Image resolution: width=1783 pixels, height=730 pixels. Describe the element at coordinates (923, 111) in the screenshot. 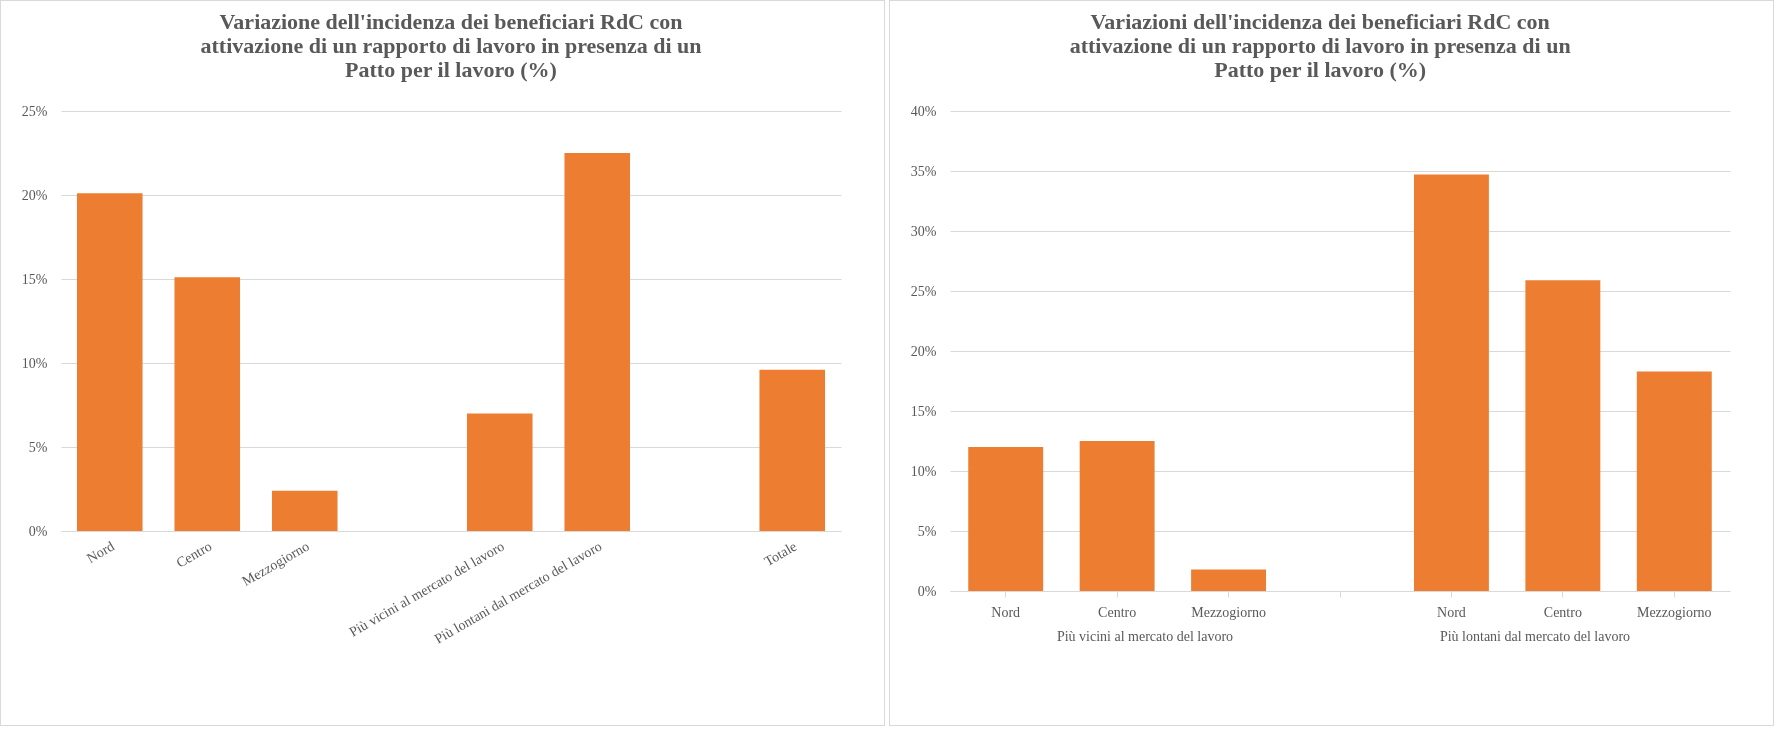

I see `y-tick-label: 40%` at that location.